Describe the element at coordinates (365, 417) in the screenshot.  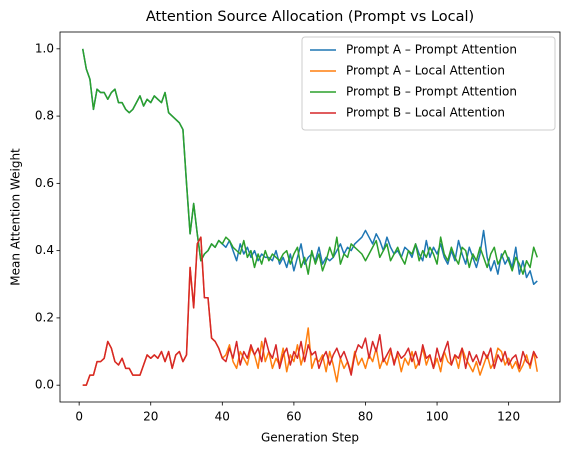
I see `x-tick-label: 80` at that location.